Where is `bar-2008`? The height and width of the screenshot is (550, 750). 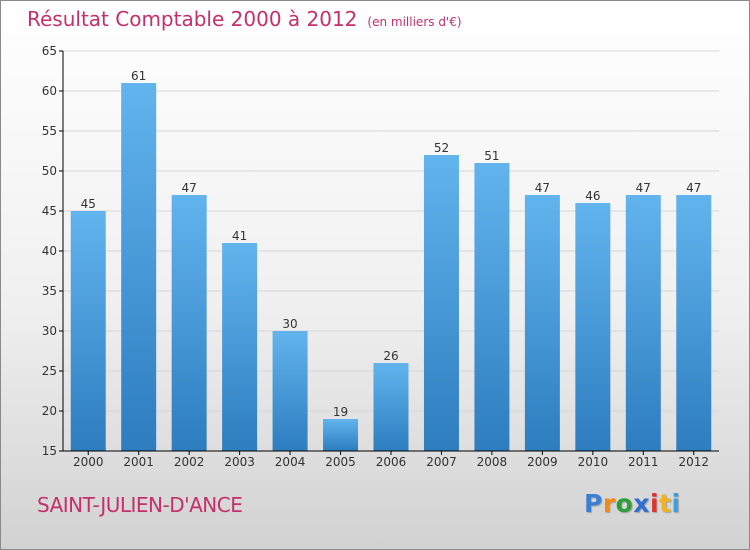 bar-2008 is located at coordinates (492, 307).